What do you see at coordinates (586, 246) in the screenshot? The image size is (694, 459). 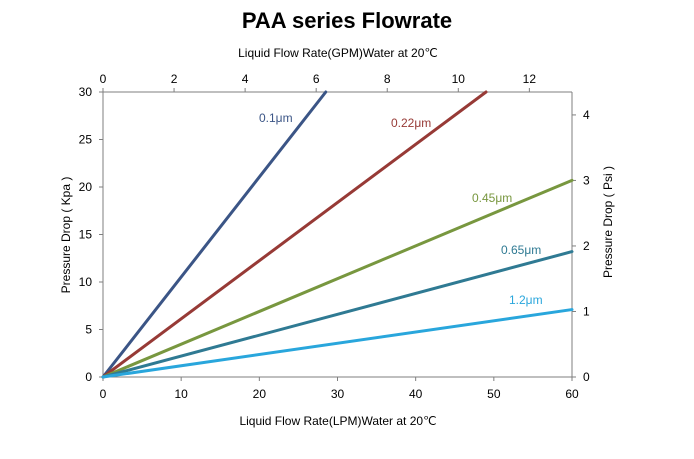 I see `y2-tick-label: 2` at bounding box center [586, 246].